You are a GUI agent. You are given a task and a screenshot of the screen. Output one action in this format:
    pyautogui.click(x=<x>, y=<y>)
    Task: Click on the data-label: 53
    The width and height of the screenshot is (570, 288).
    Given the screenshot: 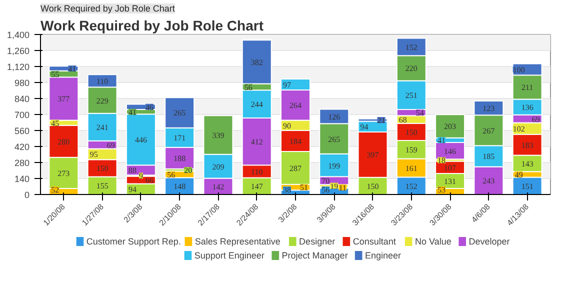 What is the action you would take?
    pyautogui.click(x=442, y=190)
    